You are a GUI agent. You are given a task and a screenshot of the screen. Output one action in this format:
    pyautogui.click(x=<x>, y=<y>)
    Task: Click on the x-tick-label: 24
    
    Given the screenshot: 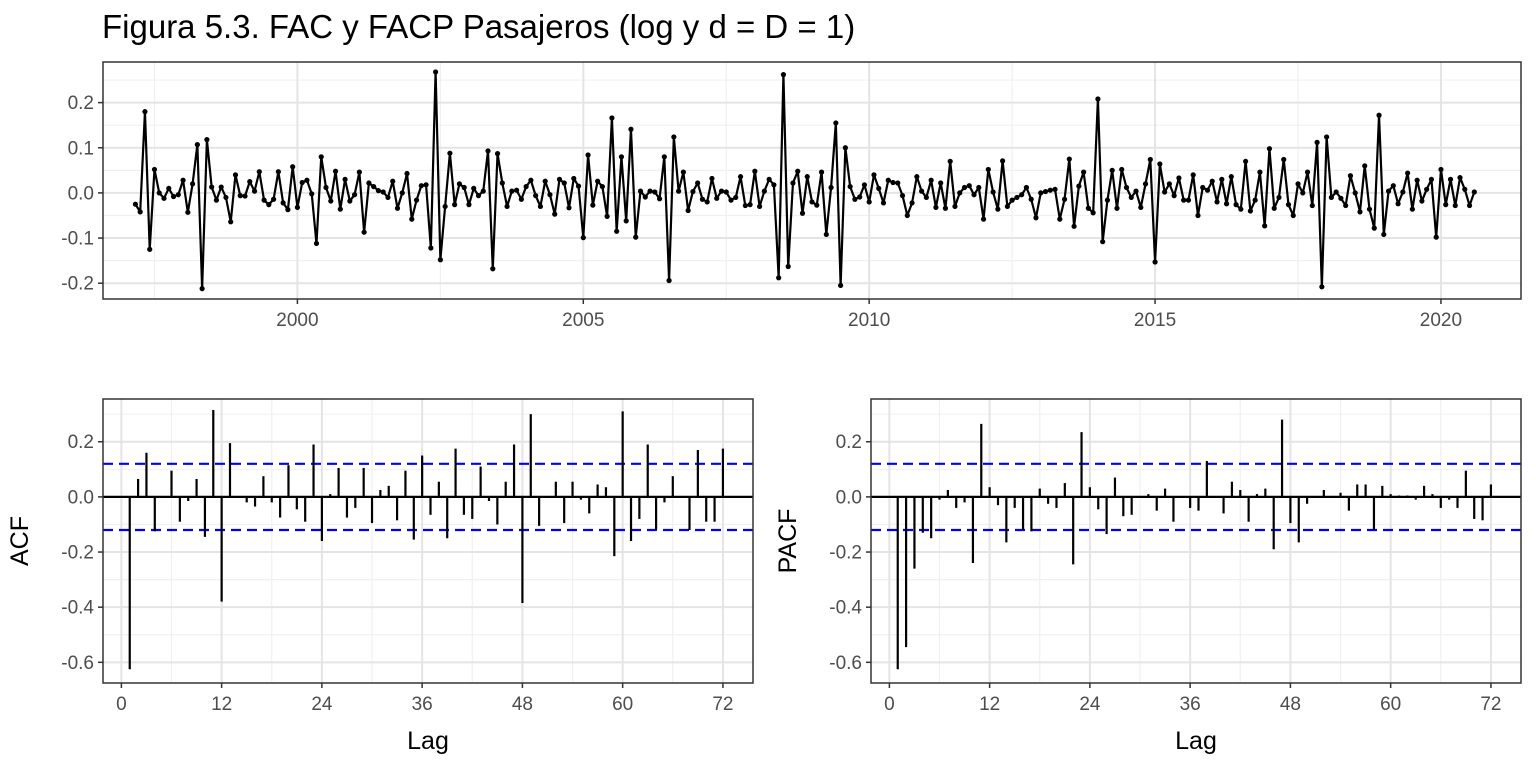 What is the action you would take?
    pyautogui.click(x=1090, y=704)
    